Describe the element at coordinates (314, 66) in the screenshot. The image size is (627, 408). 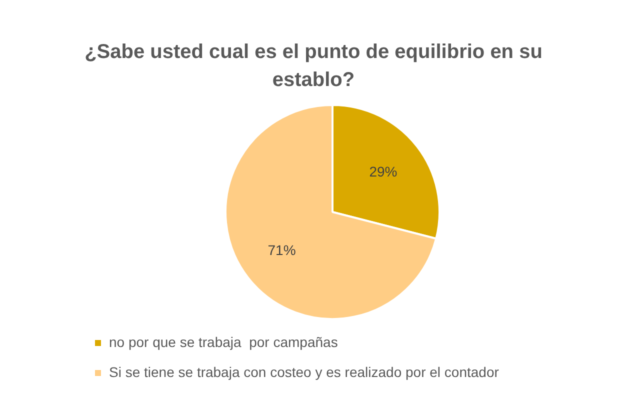
I see `chart-title: ¿Sabe usted cual es el punto de equilibrio en su establo?` at that location.